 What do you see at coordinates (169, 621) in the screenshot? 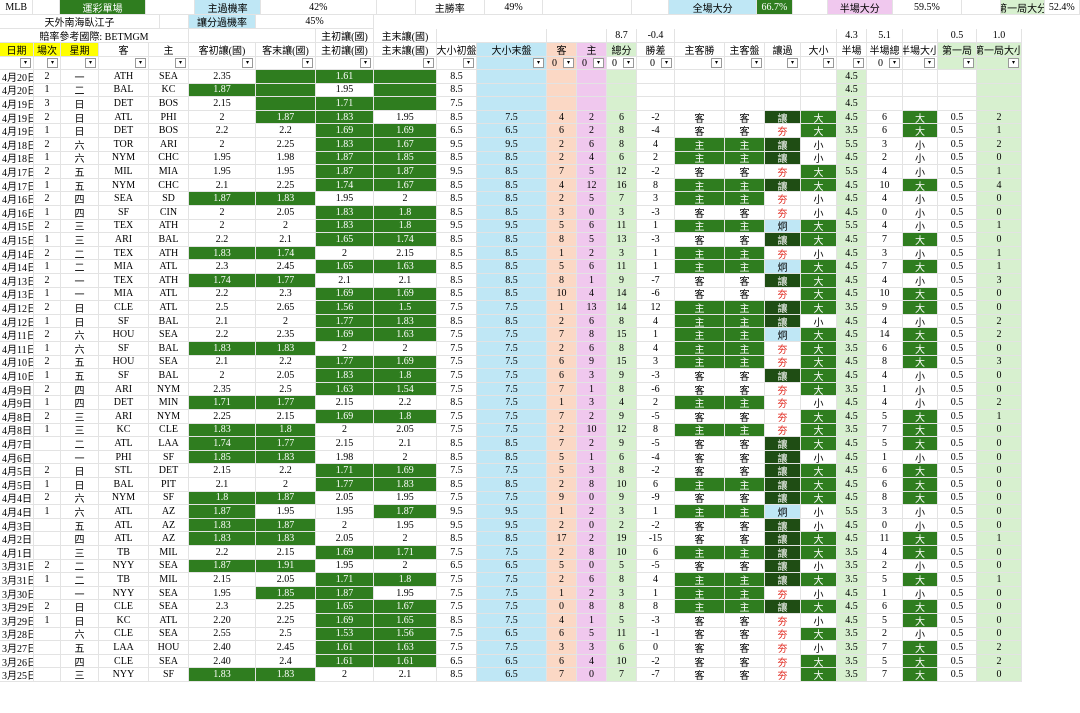
I see `table-cell: ATL` at bounding box center [169, 621].